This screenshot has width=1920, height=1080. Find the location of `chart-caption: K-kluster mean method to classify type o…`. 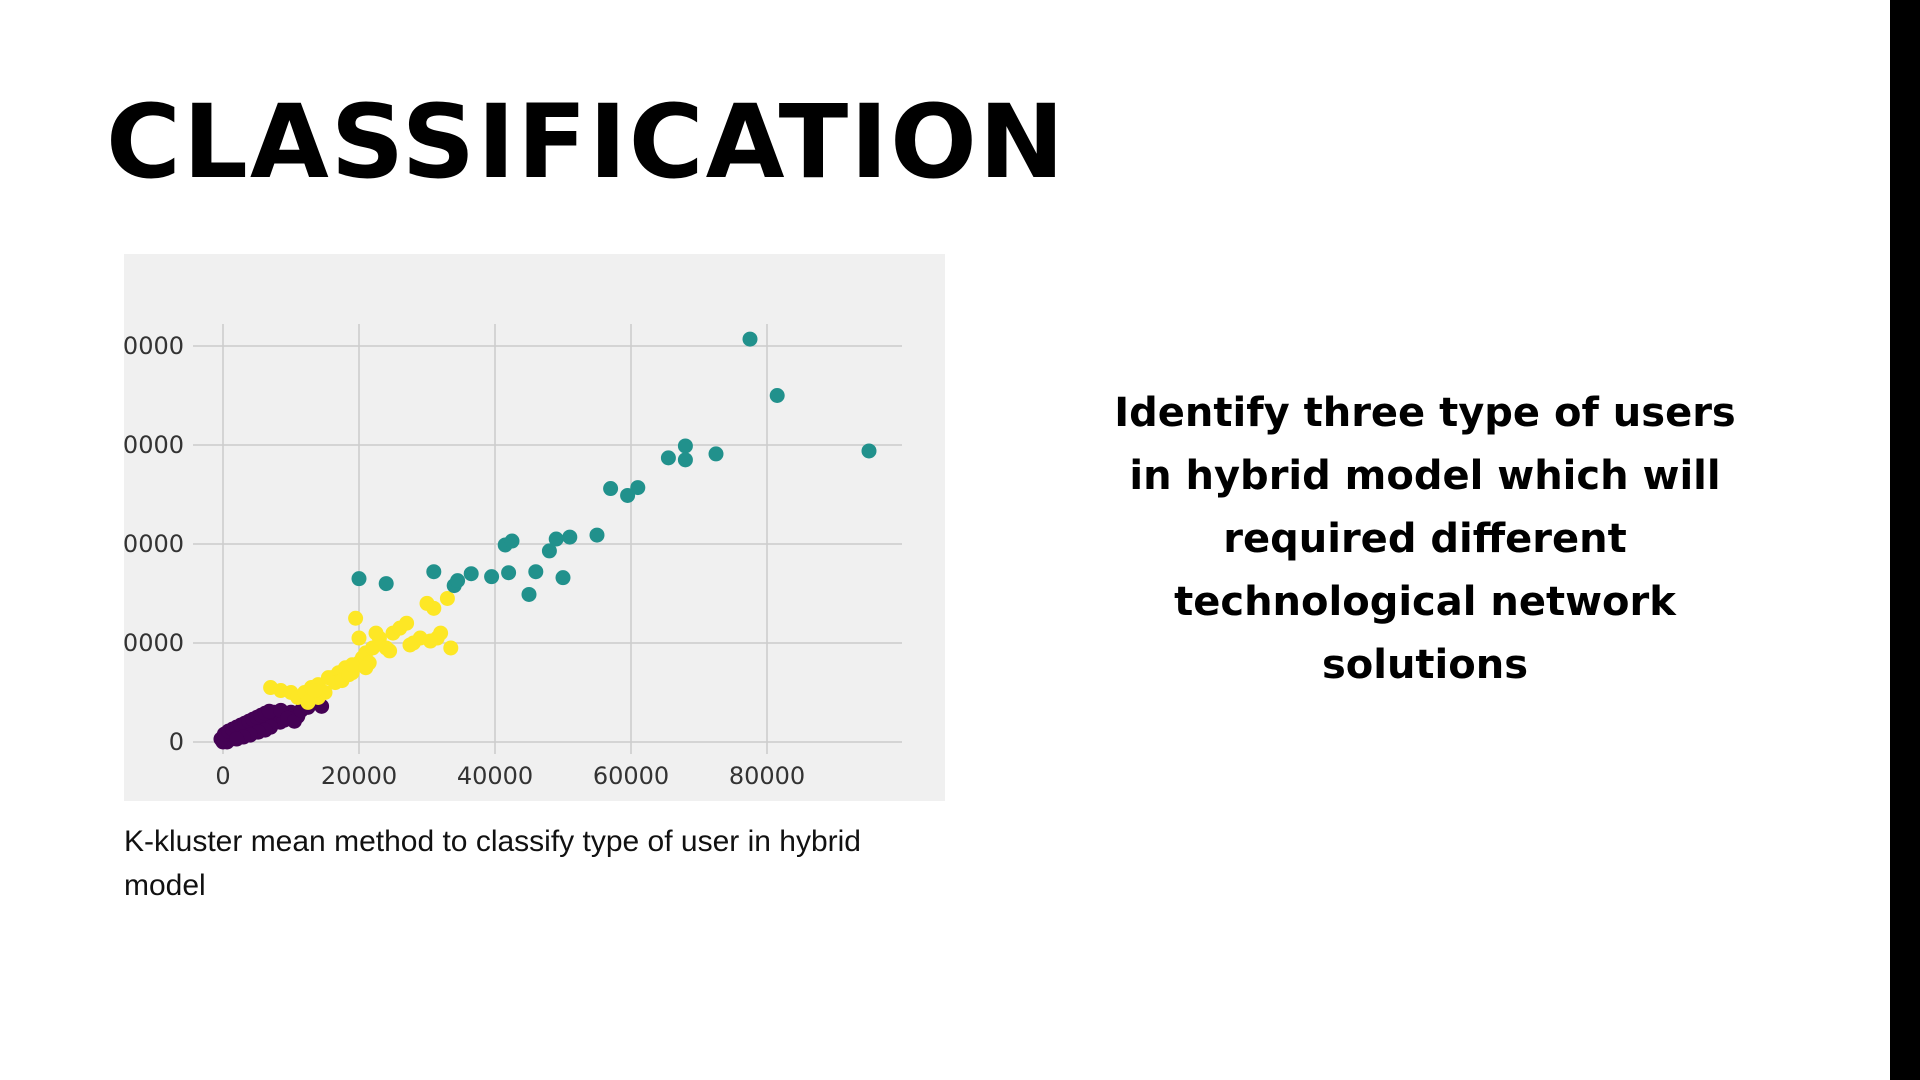

chart-caption: K-kluster mean method to classify type o… is located at coordinates (492, 863).